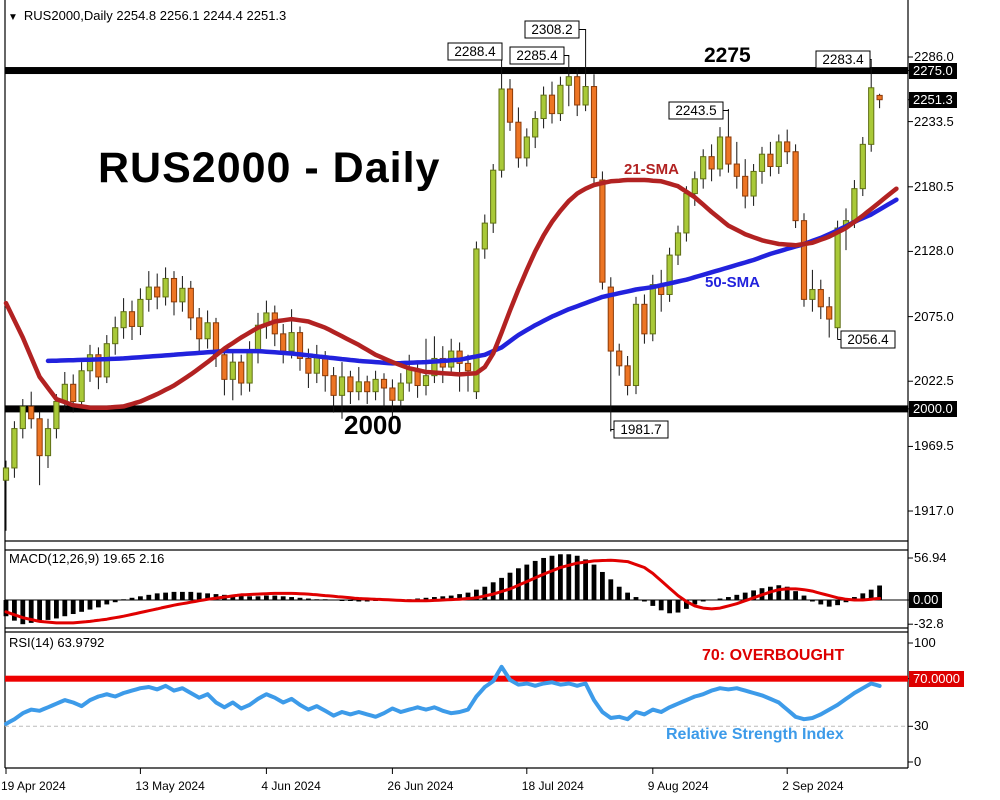  I want to click on price-axis-label: 2275.0, so click(933, 70).